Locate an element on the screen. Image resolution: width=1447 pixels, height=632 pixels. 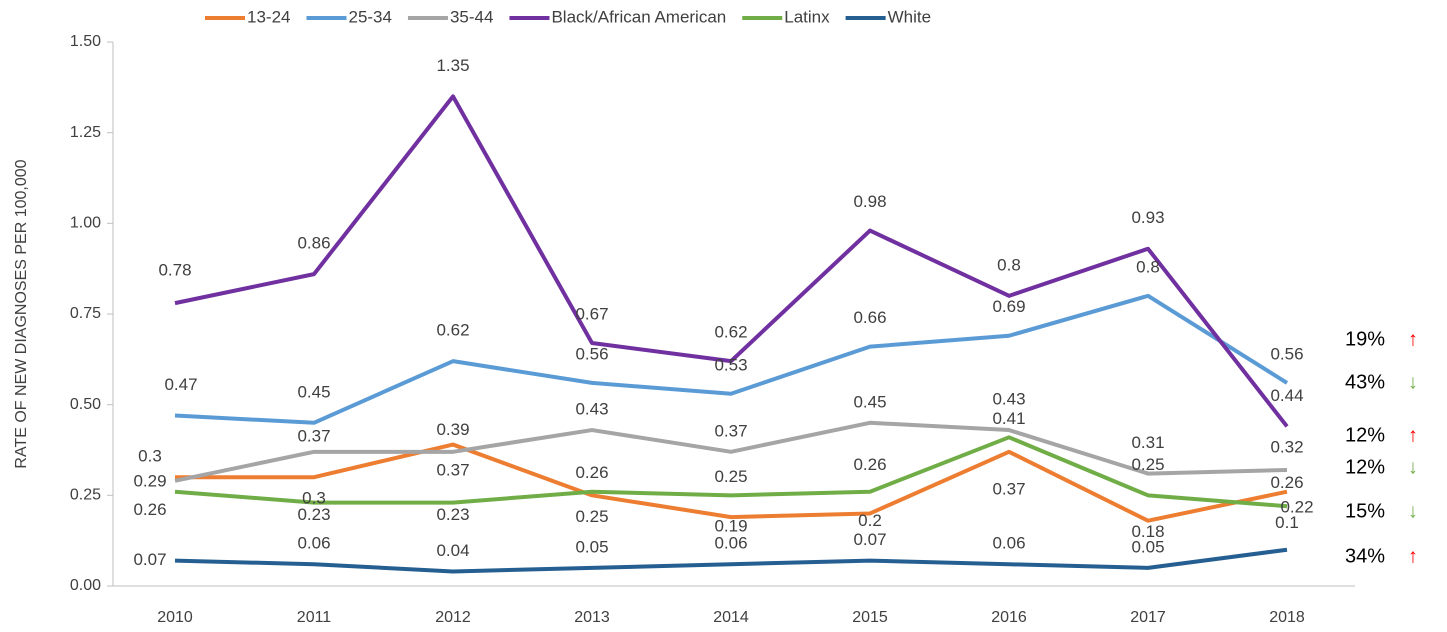
y-tick-label: 0.25 is located at coordinates (85, 495).